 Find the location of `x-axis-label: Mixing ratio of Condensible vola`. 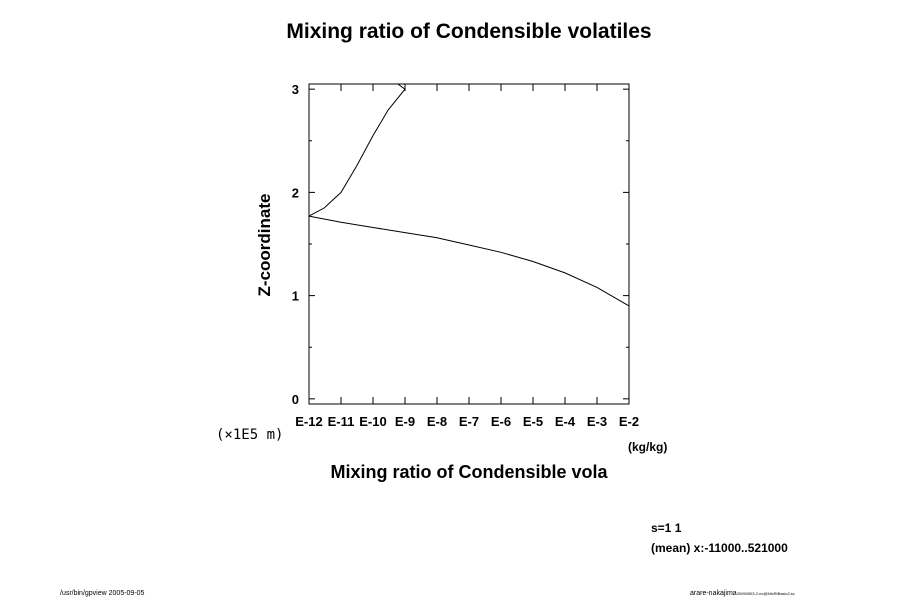

x-axis-label: Mixing ratio of Condensible vola is located at coordinates (469, 472).